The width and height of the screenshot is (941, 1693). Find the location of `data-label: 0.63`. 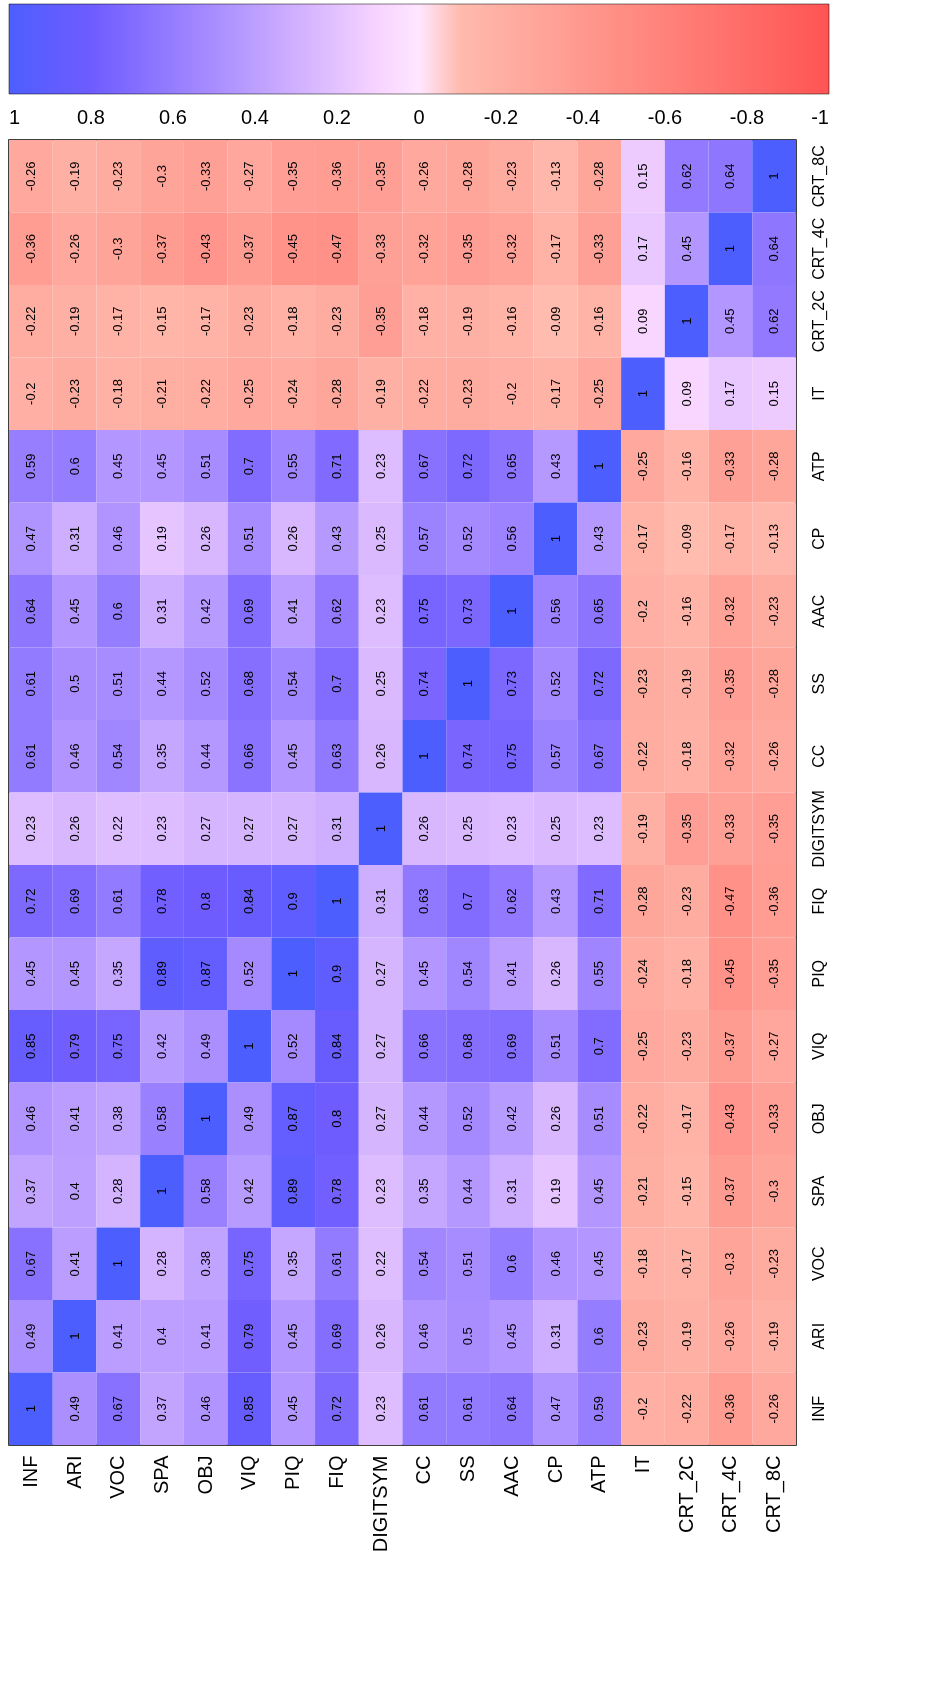

data-label: 0.63 is located at coordinates (424, 901).